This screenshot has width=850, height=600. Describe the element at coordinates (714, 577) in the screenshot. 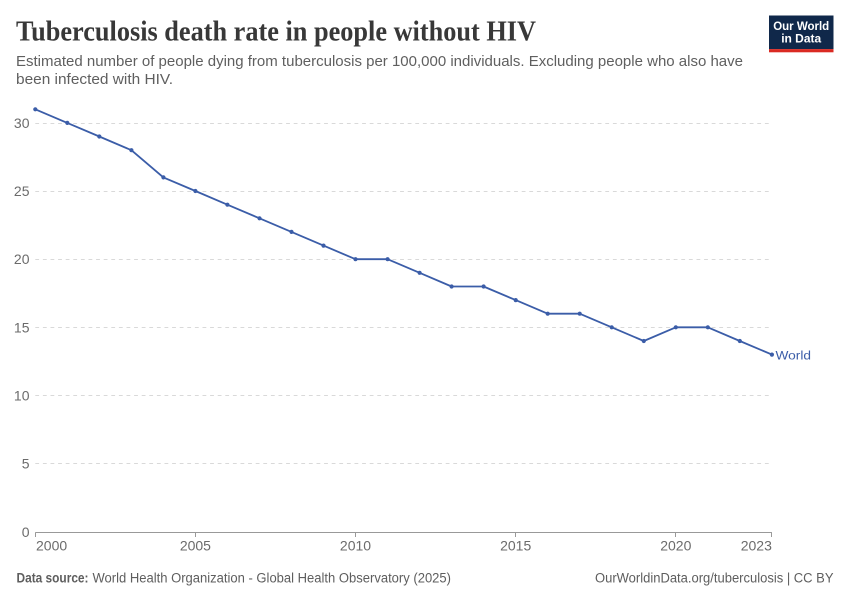

I see `svg-text:OurWorldinData.org/tuberculosi: OurWorldinData.org/tuberculosis | CC BY` at that location.